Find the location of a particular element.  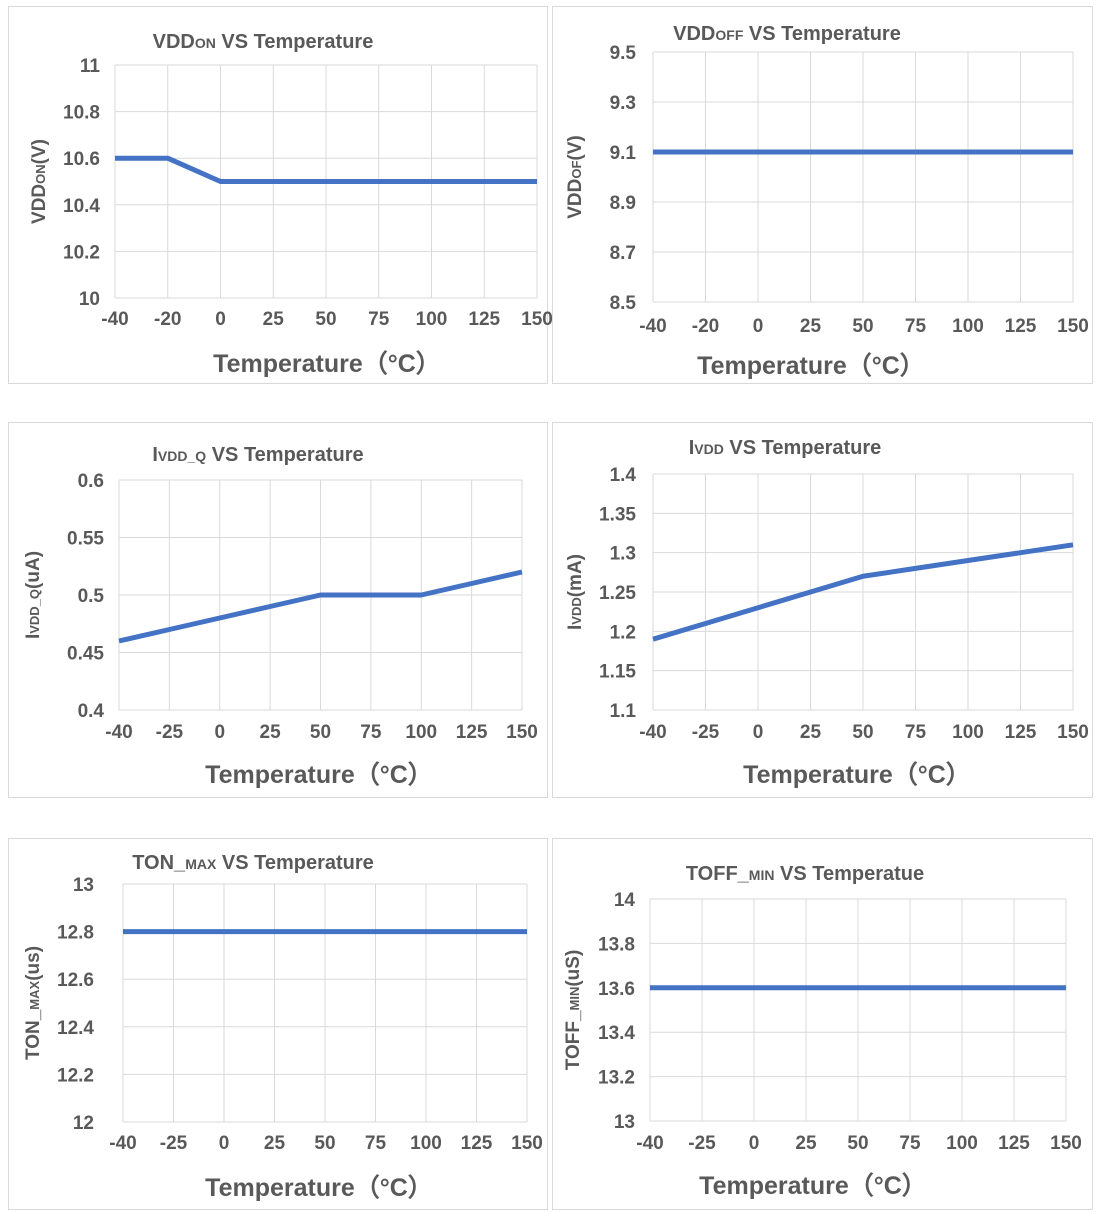

y-tick-label: 9.1 is located at coordinates (623, 153).